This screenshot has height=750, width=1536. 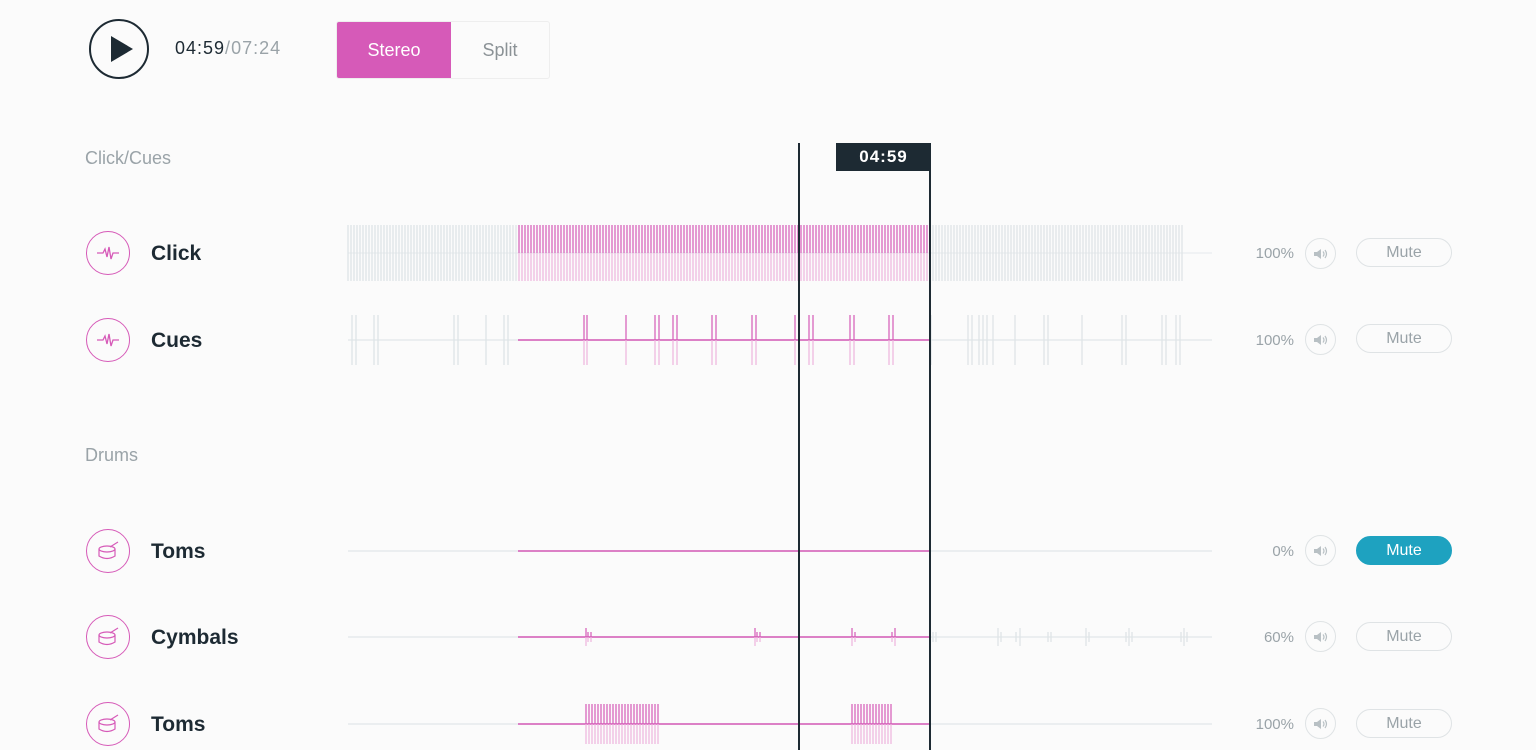 I want to click on track-name-cues: Cues, so click(x=177, y=340).